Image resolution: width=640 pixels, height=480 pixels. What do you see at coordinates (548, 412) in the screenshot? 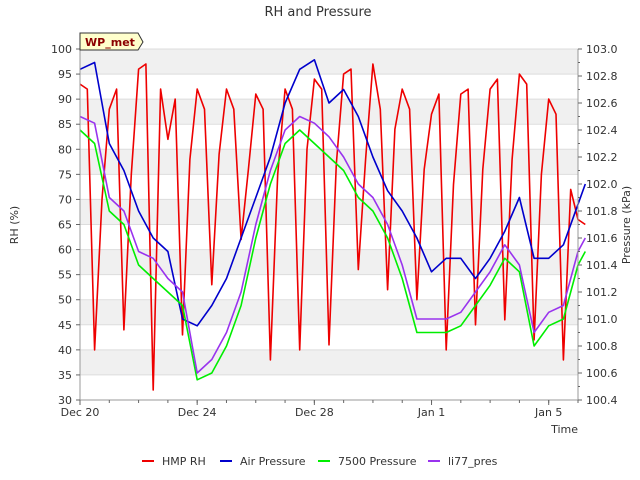
I see `x-tick-label: Jan 5` at bounding box center [548, 412].